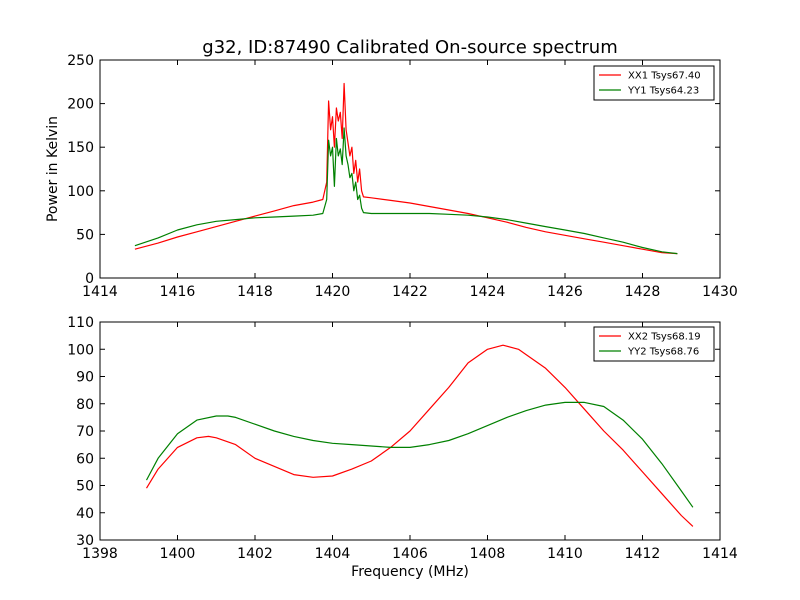 The width and height of the screenshot is (800, 600). Describe the element at coordinates (333, 554) in the screenshot. I see `x-tick-label: 1404` at that location.